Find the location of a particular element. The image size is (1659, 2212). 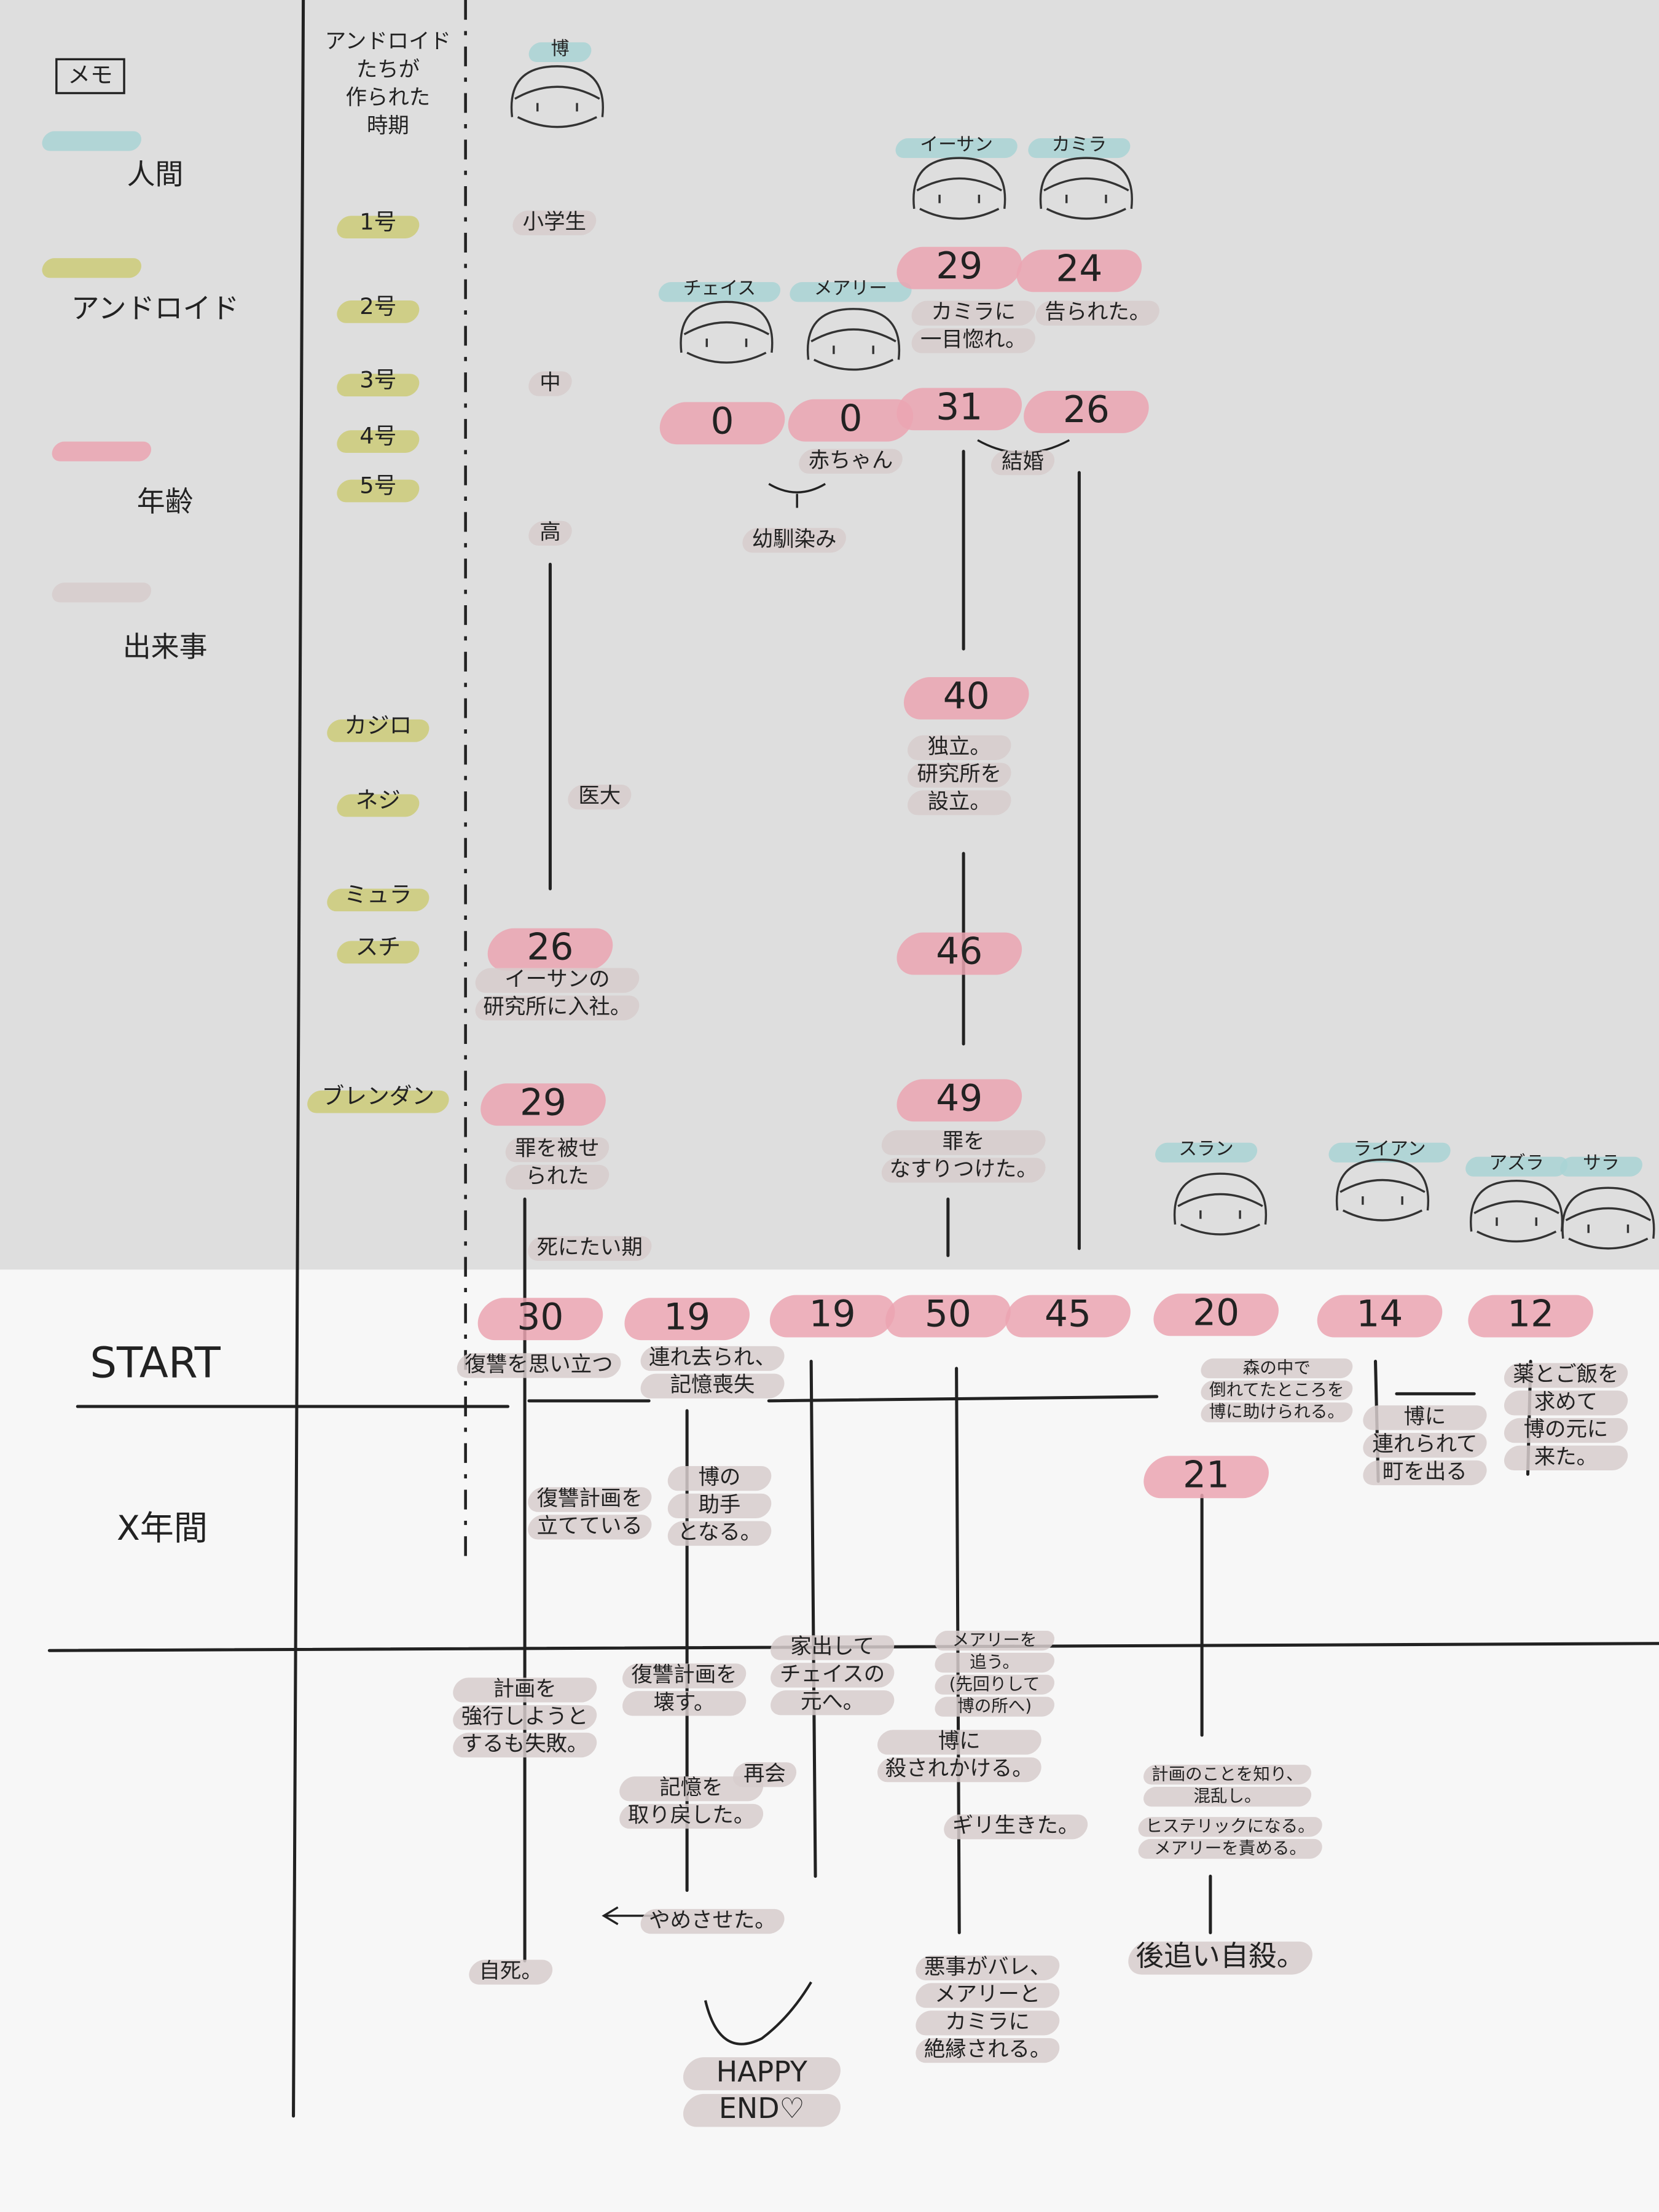

event-text: 連れられて is located at coordinates (1424, 1444).